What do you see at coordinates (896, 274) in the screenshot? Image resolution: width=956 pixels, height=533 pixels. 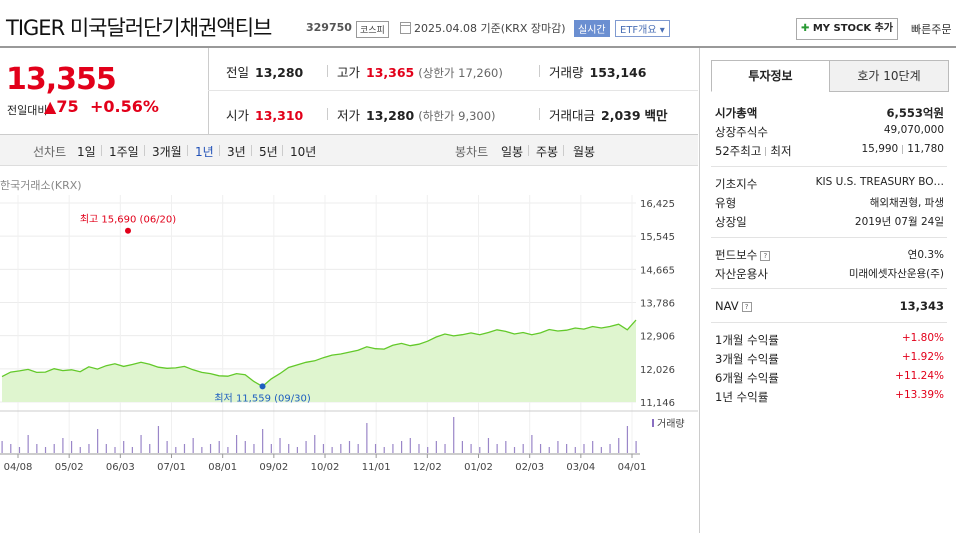 I see `manager-value: 미래에셋자산운용(주)` at bounding box center [896, 274].